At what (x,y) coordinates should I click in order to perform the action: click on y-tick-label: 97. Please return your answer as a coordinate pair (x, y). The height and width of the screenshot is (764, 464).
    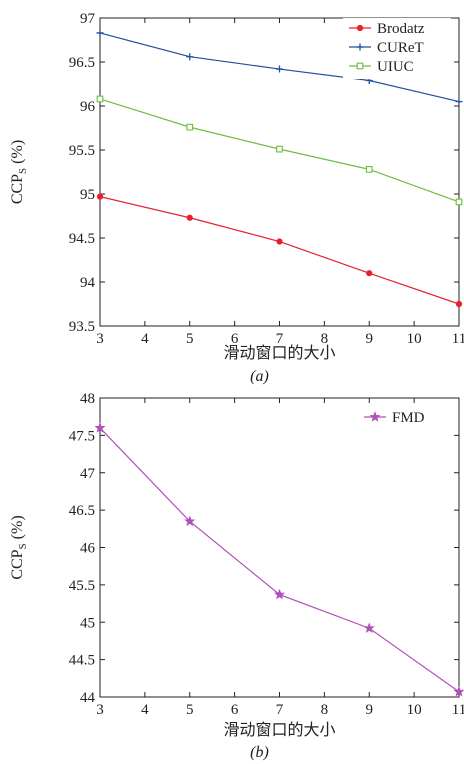
    Looking at the image, I should click on (88, 19).